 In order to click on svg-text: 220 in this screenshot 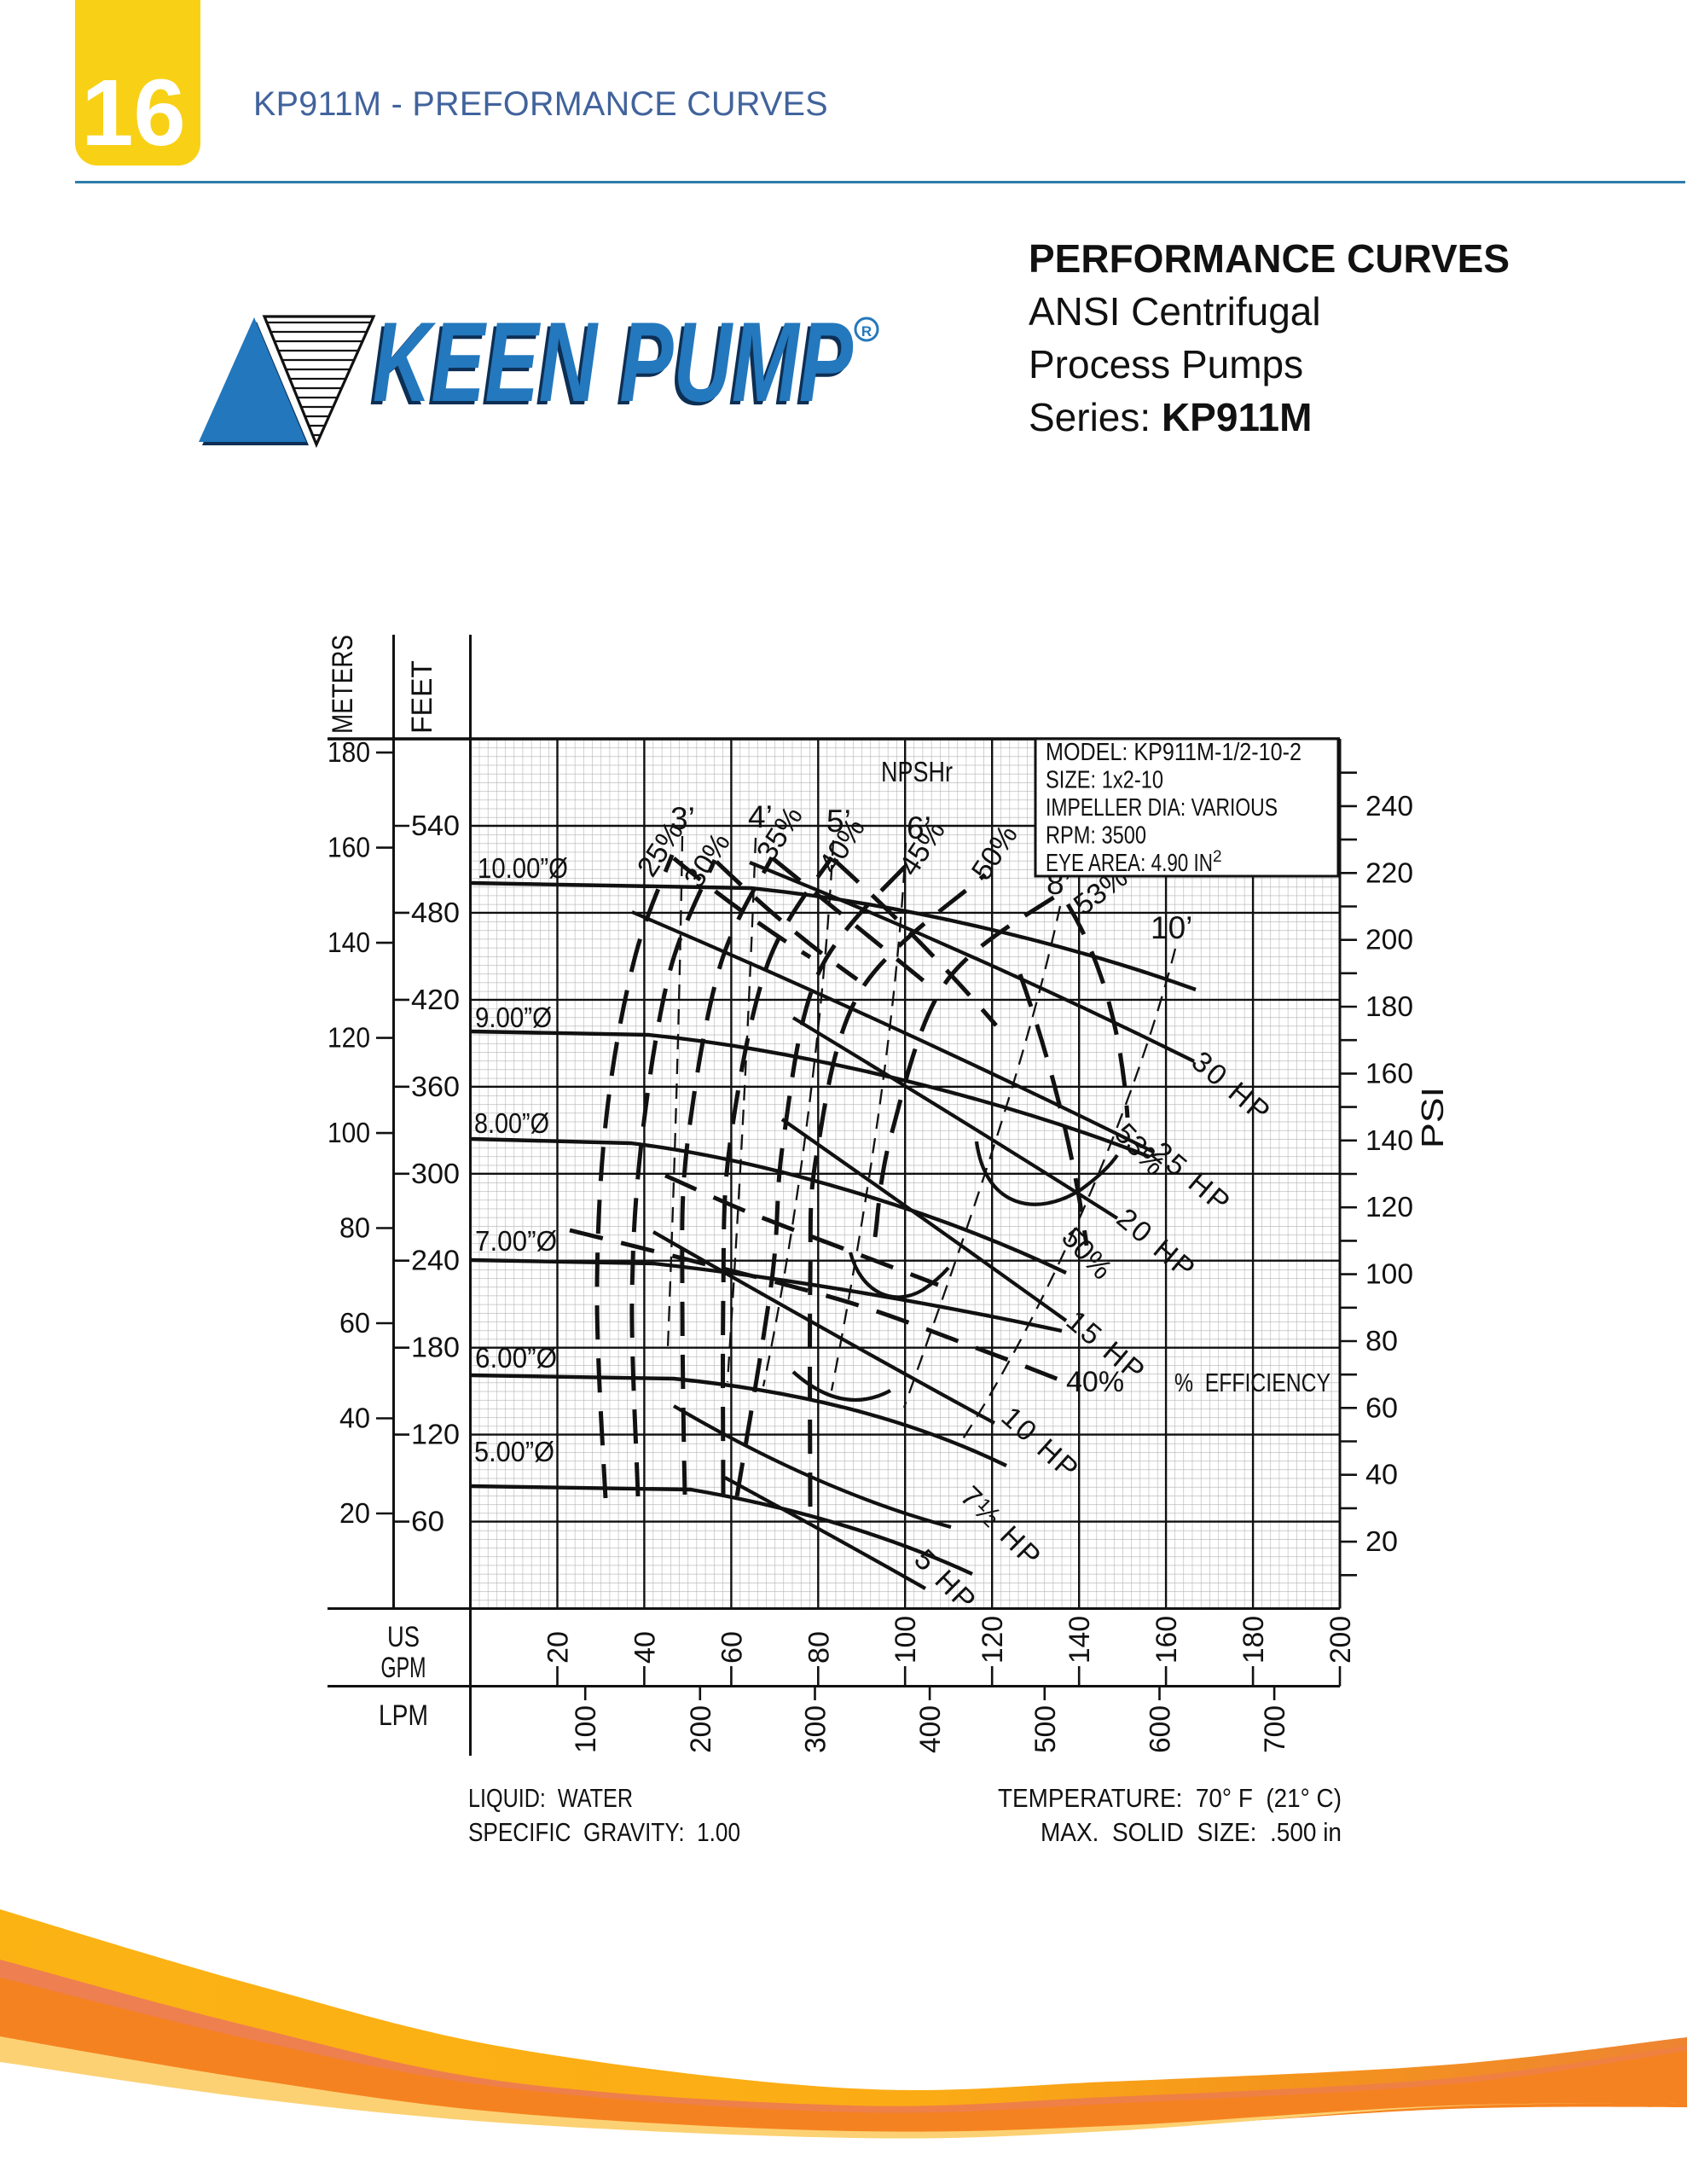, I will do `click(1389, 872)`.